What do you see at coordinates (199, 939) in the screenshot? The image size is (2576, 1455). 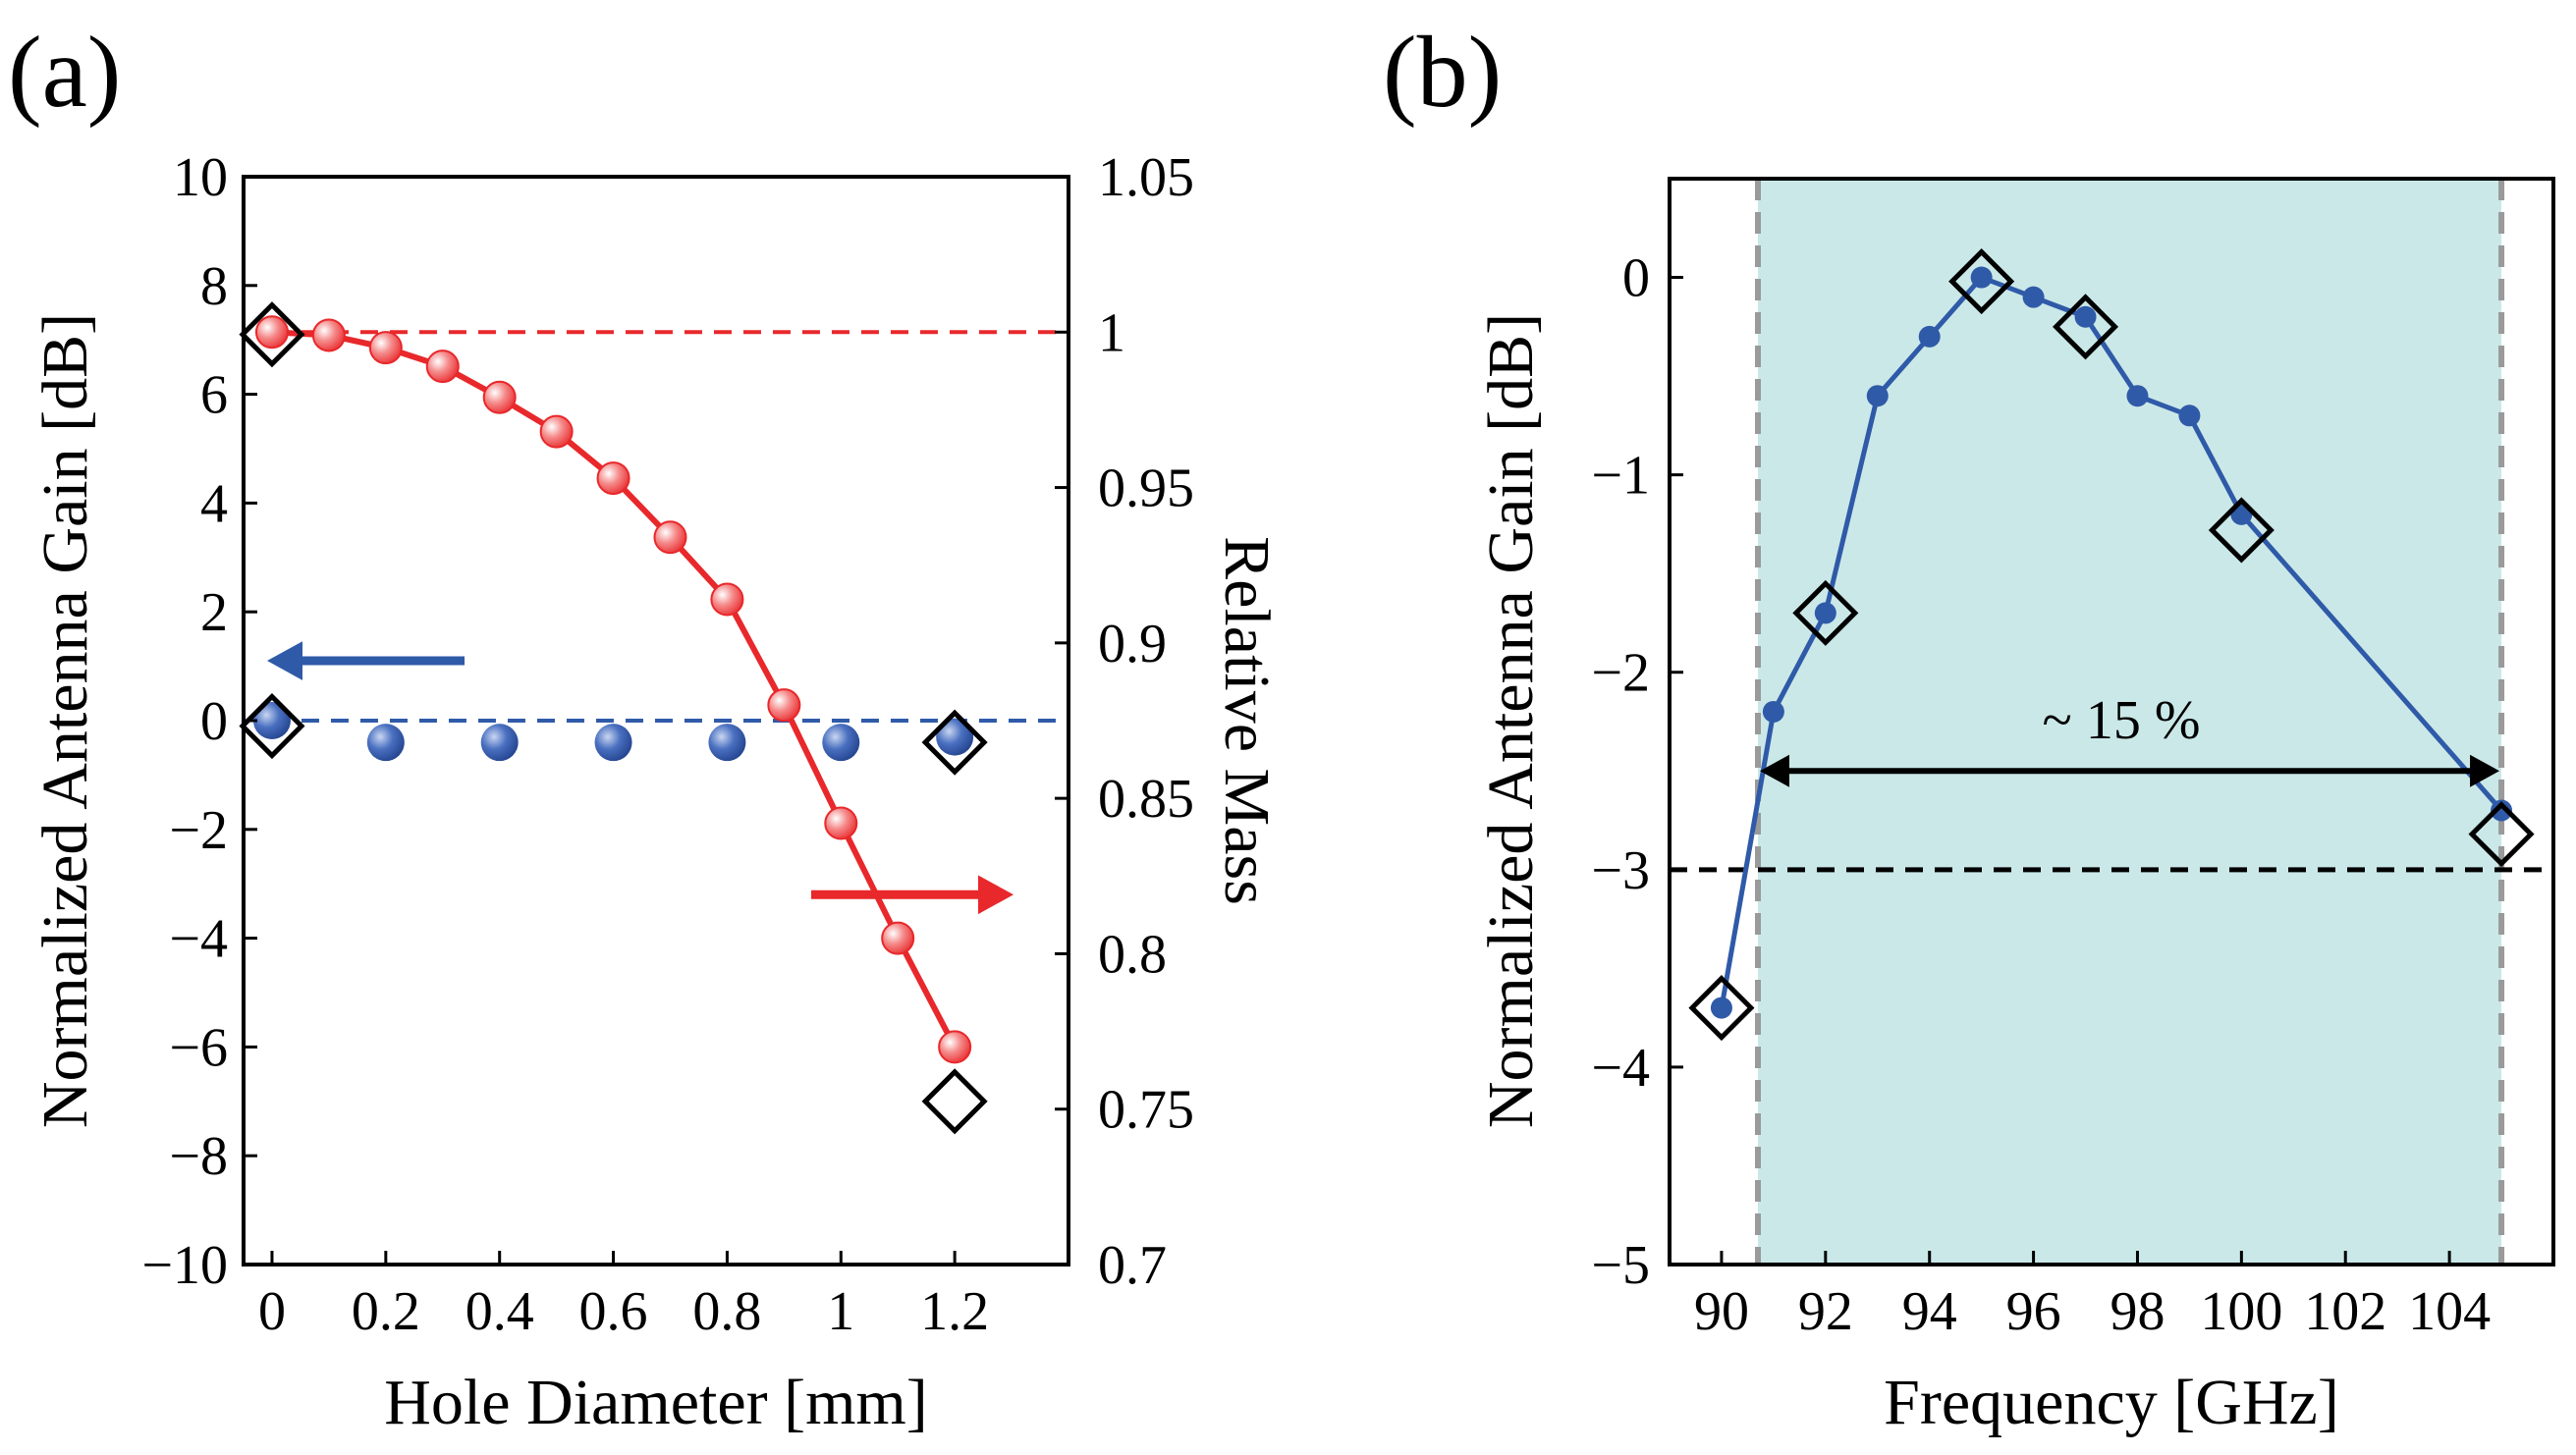 I see `left-y-tick-label: −4` at bounding box center [199, 939].